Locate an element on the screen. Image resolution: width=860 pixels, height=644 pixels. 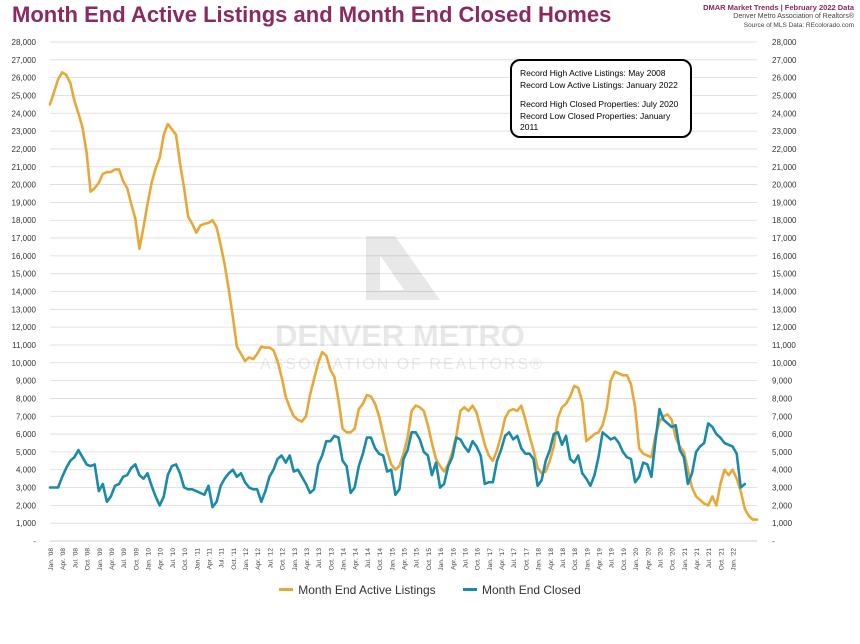
y-tick-label-left: 18,000 is located at coordinates (24, 220).